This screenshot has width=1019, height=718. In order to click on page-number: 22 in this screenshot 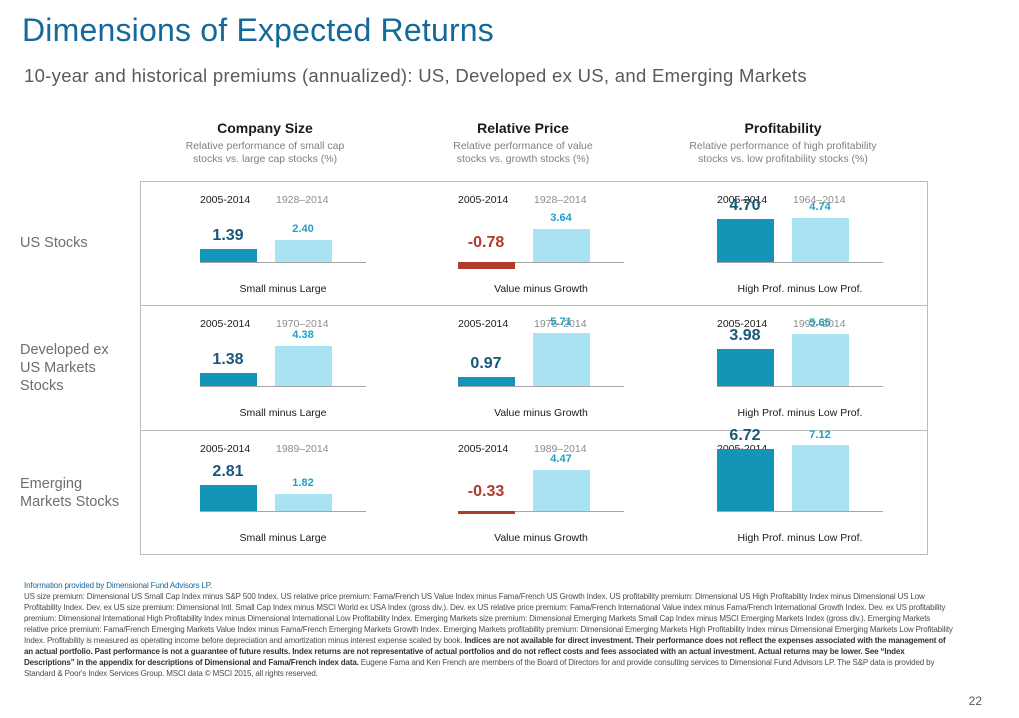, I will do `click(975, 701)`.